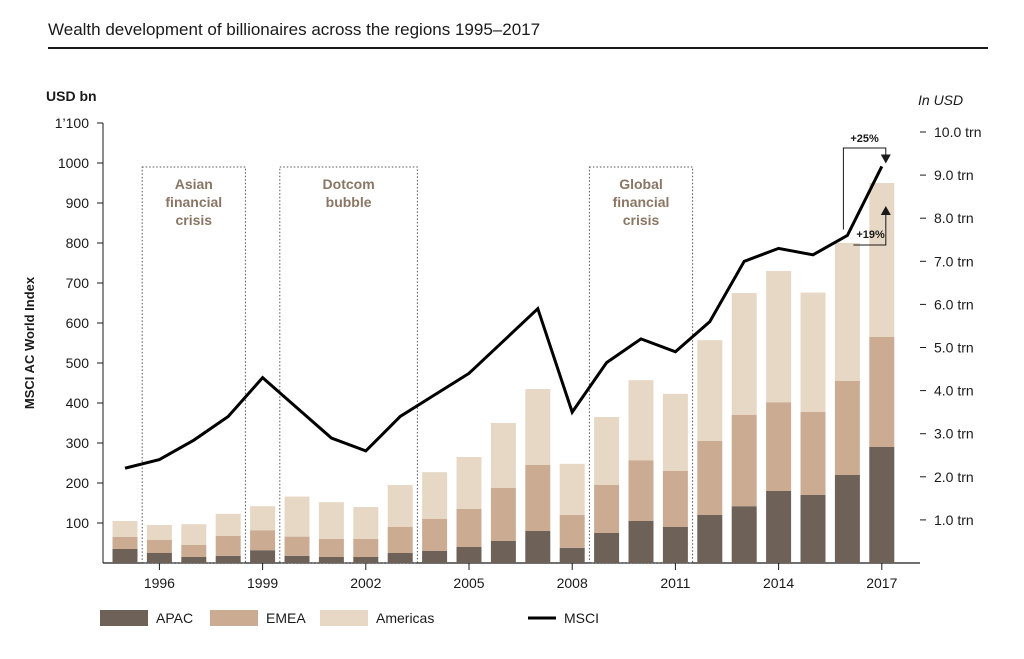 The height and width of the screenshot is (659, 1024). I want to click on bars-change-label: +19%, so click(870, 235).